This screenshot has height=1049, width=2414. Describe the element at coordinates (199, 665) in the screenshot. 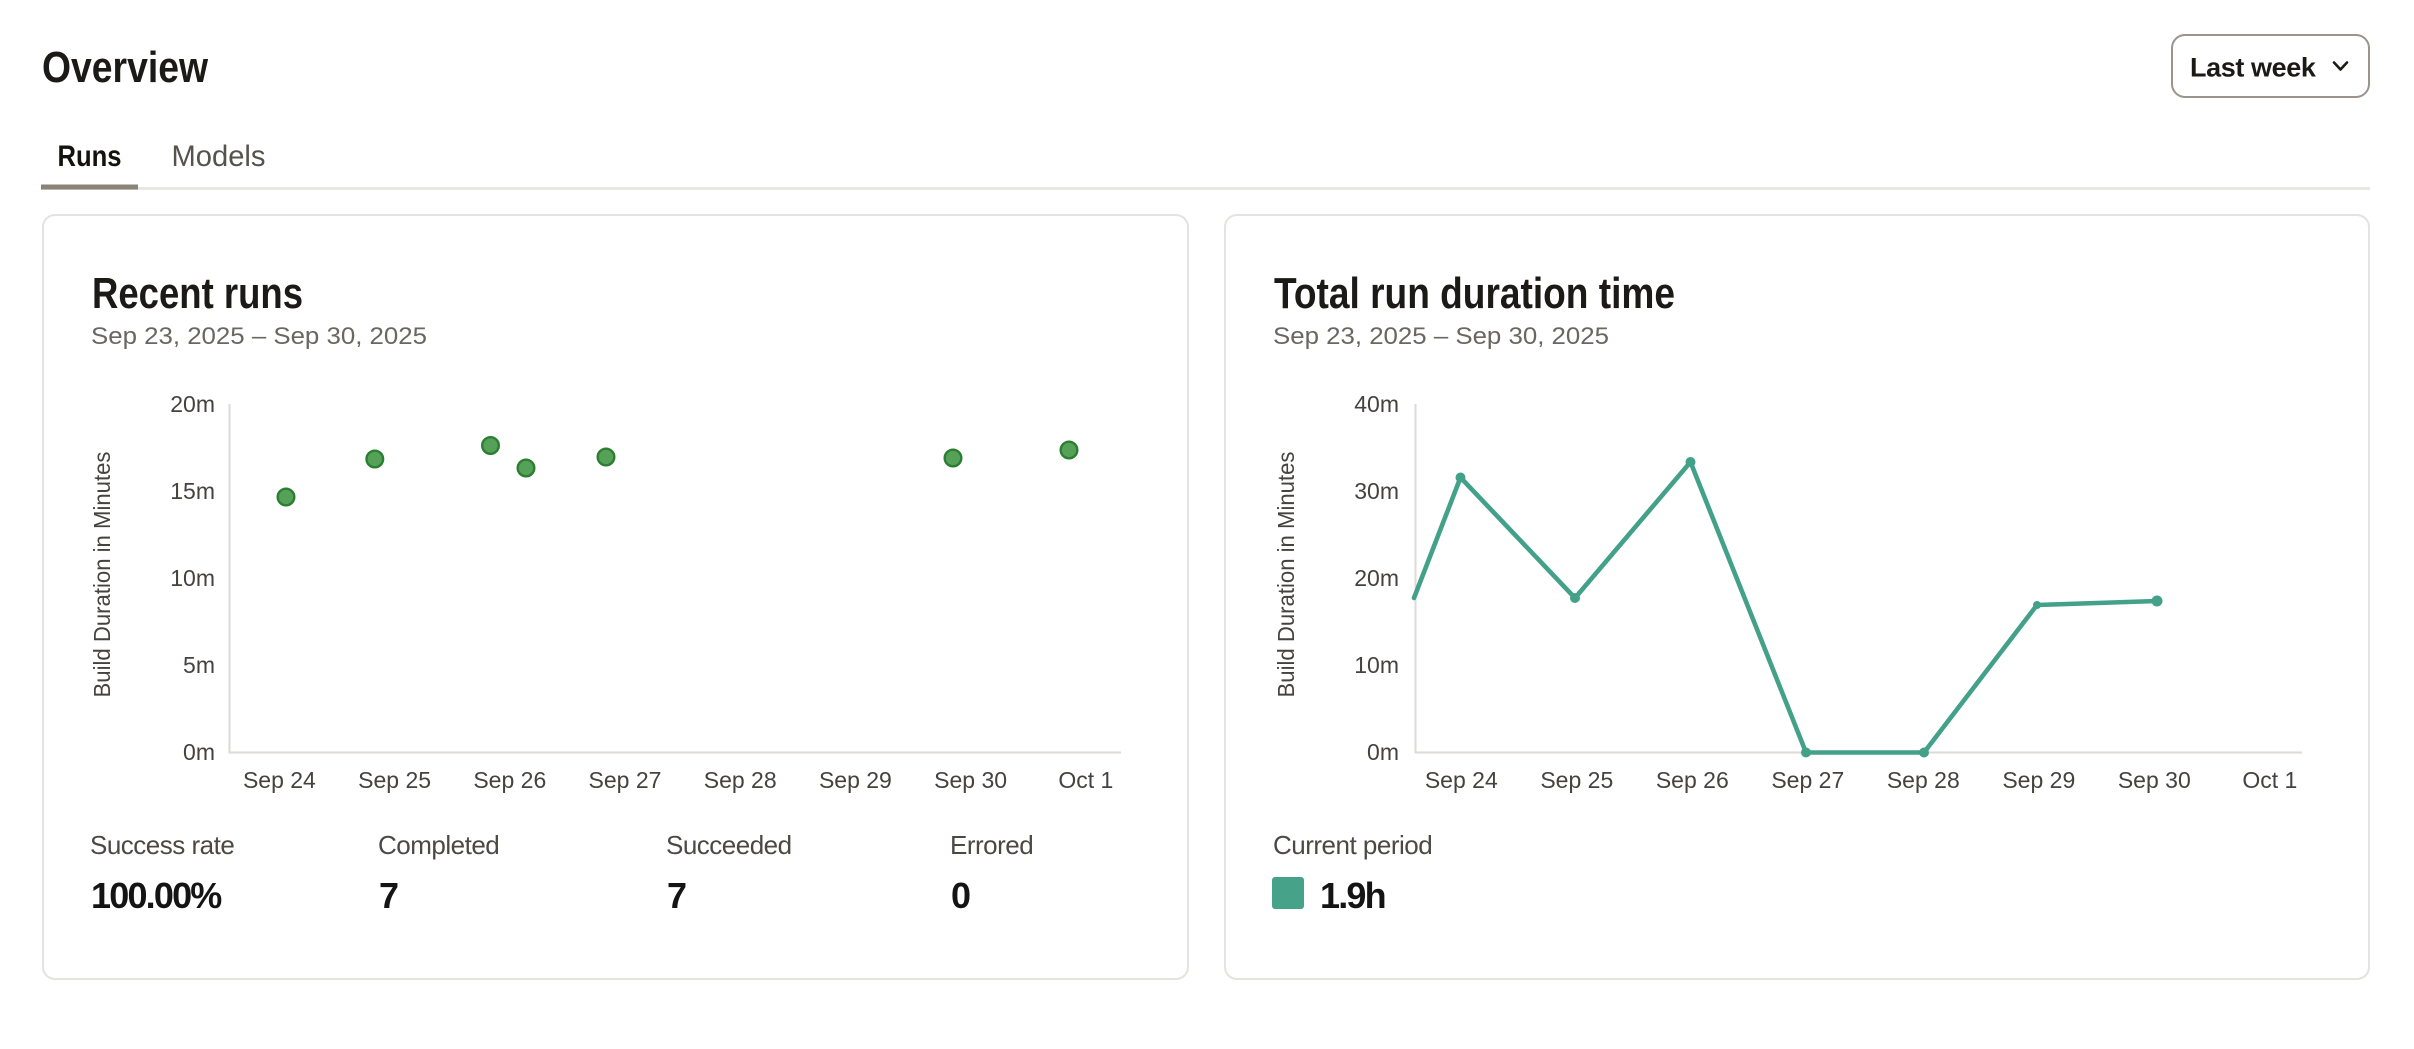

I see `svg-text: 5m` at that location.